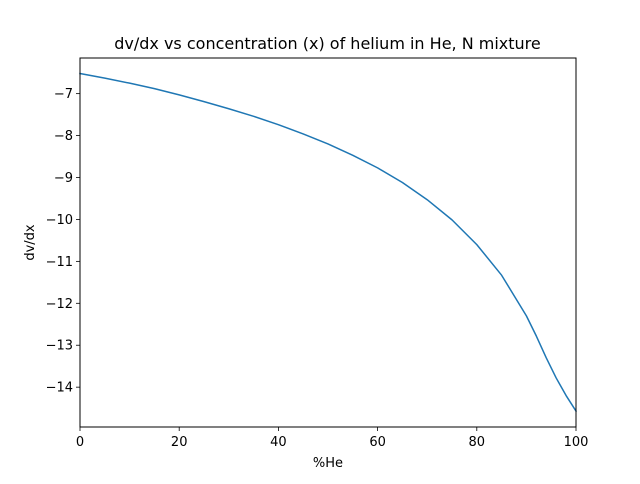 The width and height of the screenshot is (640, 484). I want to click on x-tick-label: 20, so click(179, 442).